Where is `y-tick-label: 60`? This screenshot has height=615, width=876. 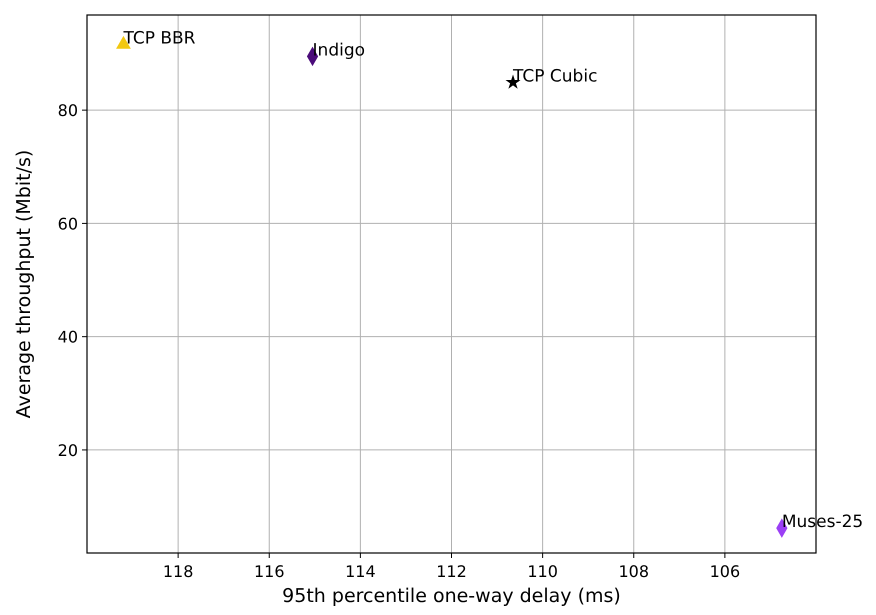 y-tick-label: 60 is located at coordinates (68, 224).